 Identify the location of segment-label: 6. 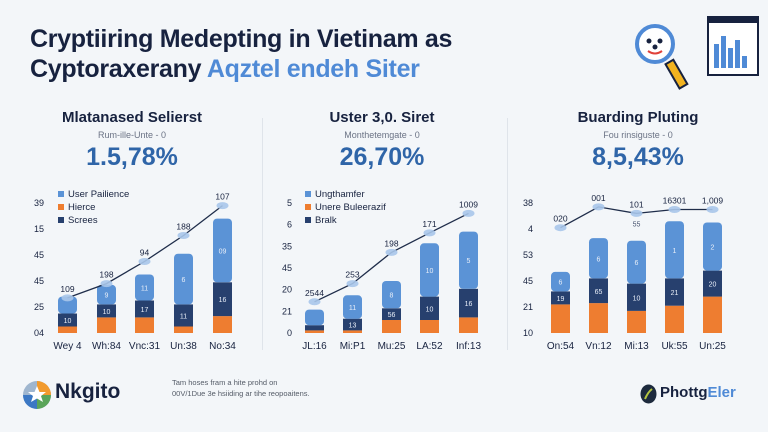
(599, 259).